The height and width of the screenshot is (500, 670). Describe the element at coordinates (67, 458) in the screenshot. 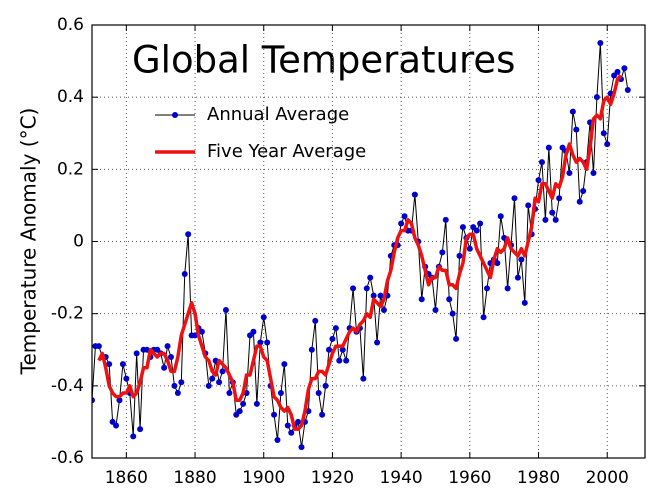

I see `y-tick-label: -0.6` at that location.